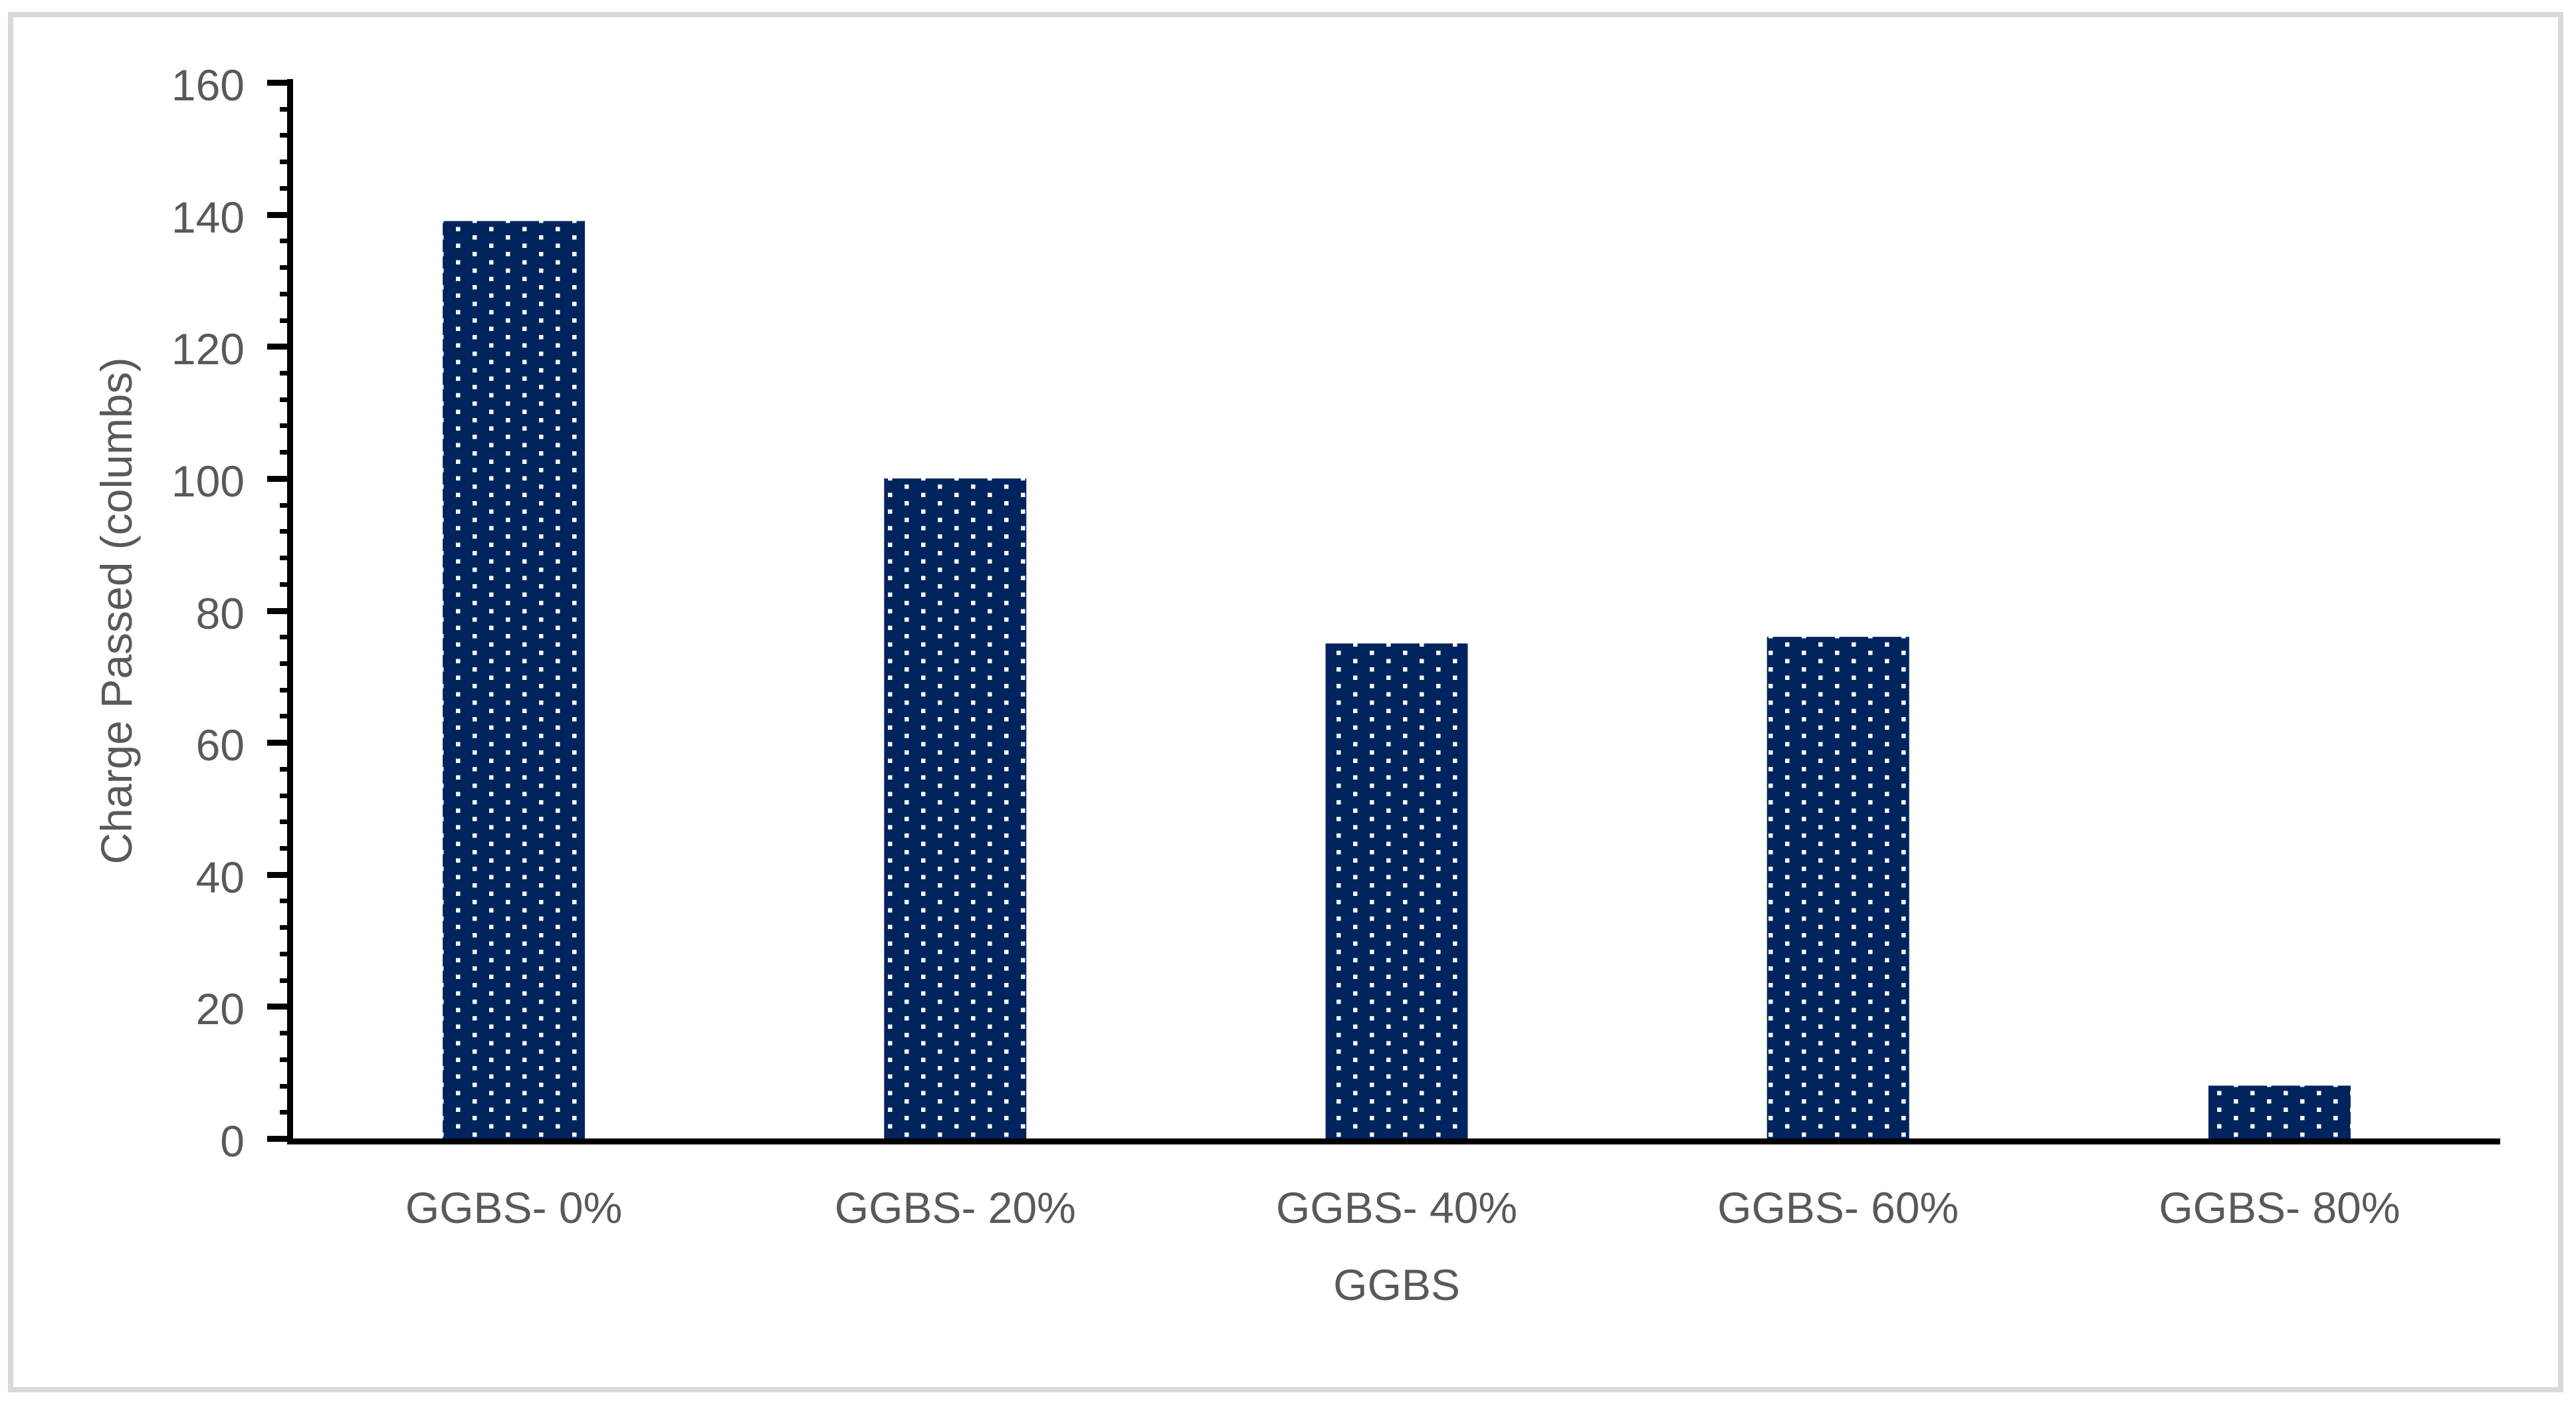  Describe the element at coordinates (2280, 1207) in the screenshot. I see `x-category-label: GGBS- 80%` at that location.